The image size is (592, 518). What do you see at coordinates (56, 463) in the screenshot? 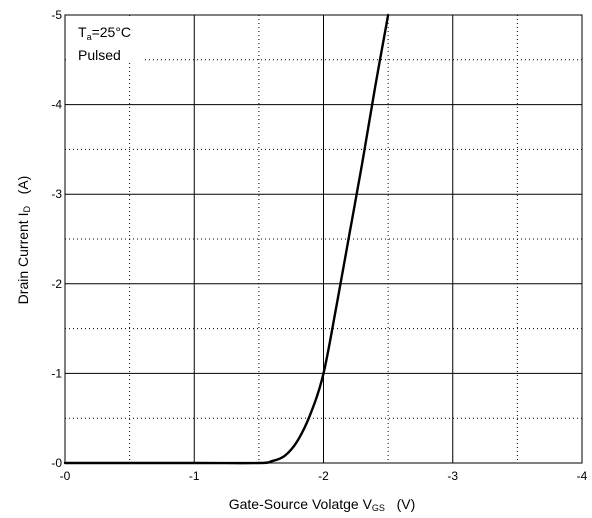
I see `y-tick-label: -0` at bounding box center [56, 463].